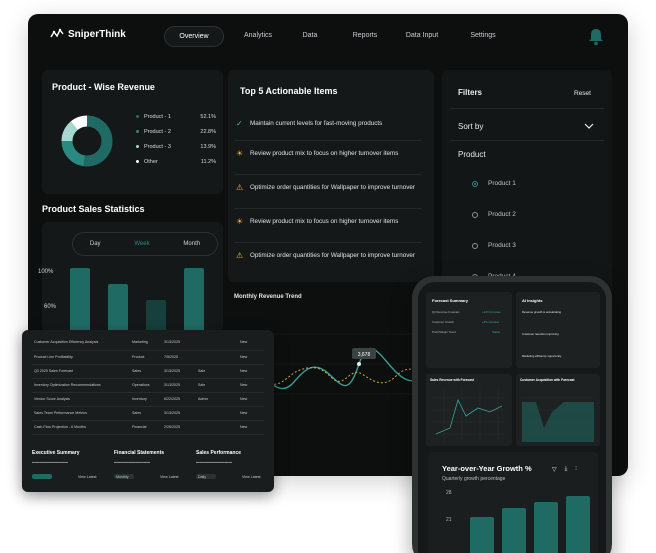 This screenshot has width=656, height=553. I want to click on summary-title: Financial Statements, so click(139, 453).